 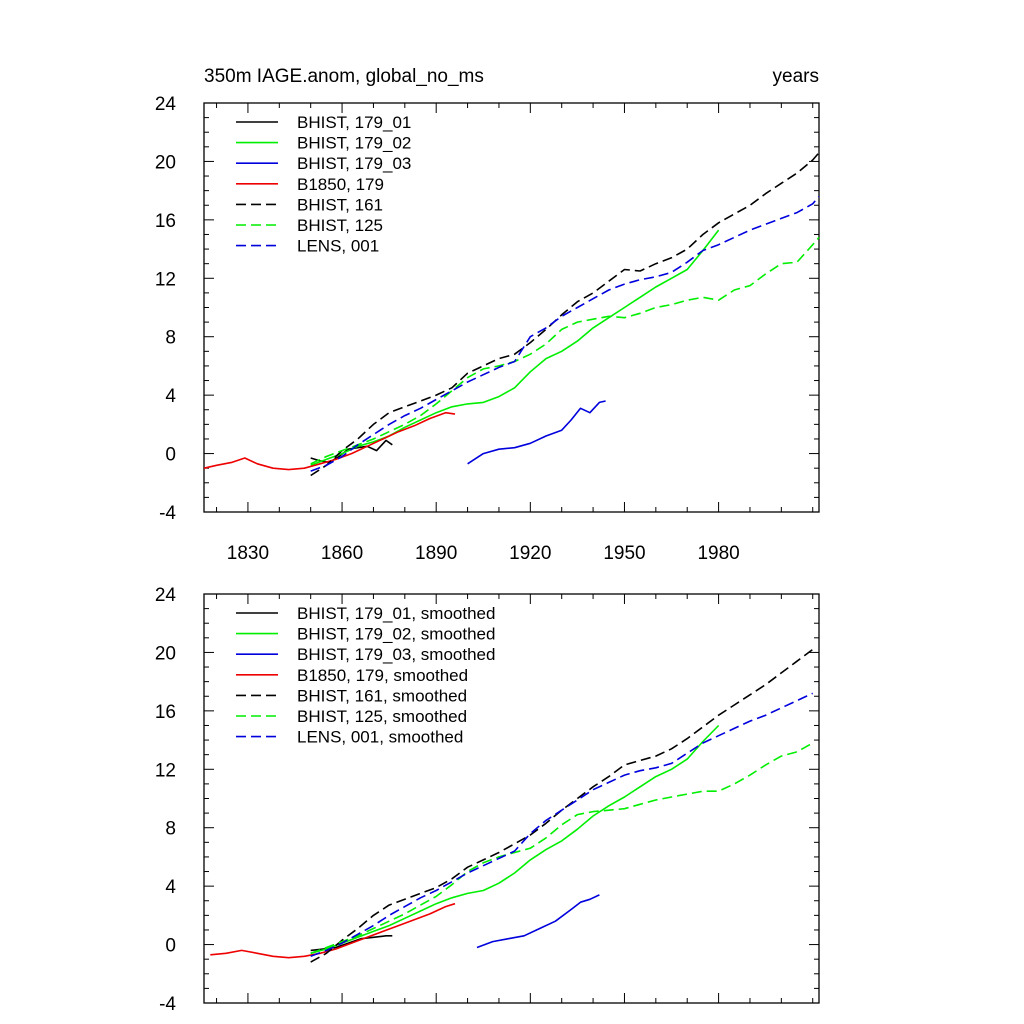 What do you see at coordinates (530, 553) in the screenshot?
I see `x-tick-label: 1920` at bounding box center [530, 553].